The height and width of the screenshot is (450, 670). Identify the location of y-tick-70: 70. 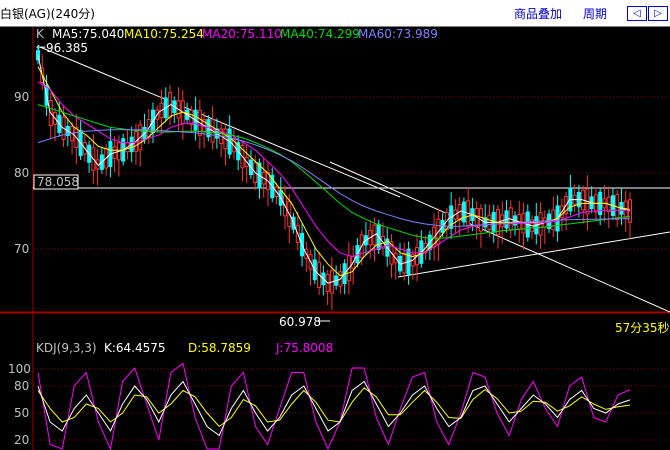
(21, 249).